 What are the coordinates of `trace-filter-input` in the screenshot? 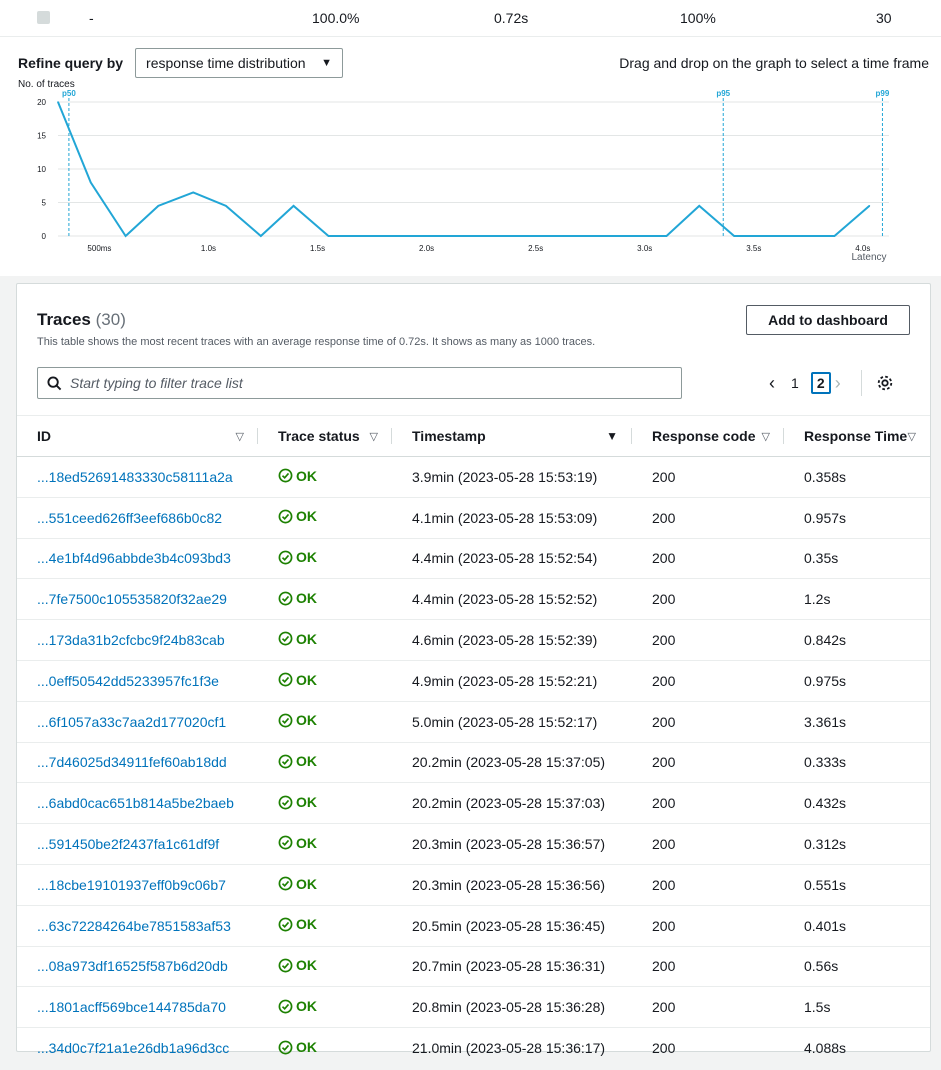 It's located at (370, 383).